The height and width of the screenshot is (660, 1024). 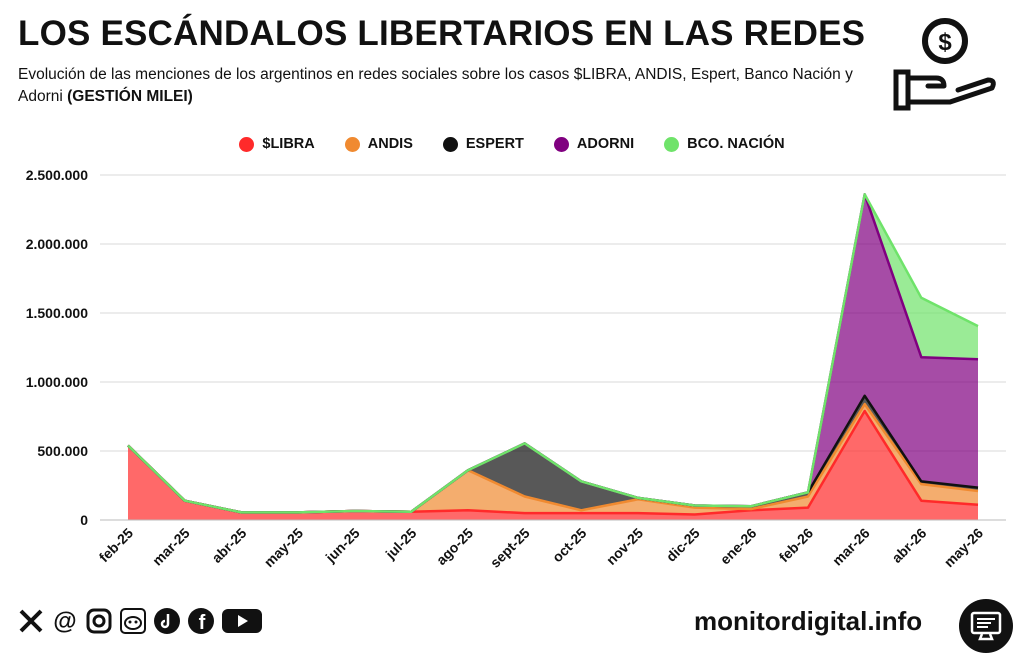 What do you see at coordinates (390, 144) in the screenshot?
I see `legend-label: ANDIS` at bounding box center [390, 144].